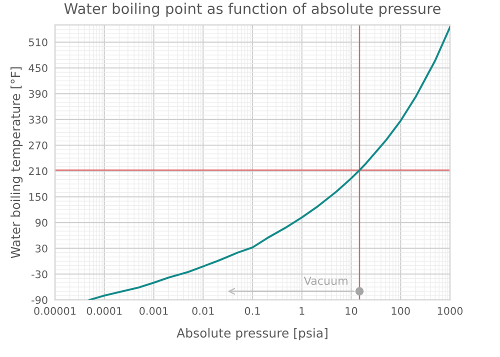 This screenshot has width=500, height=357. Describe the element at coordinates (352, 311) in the screenshot. I see `x-tick-label: 10` at that location.